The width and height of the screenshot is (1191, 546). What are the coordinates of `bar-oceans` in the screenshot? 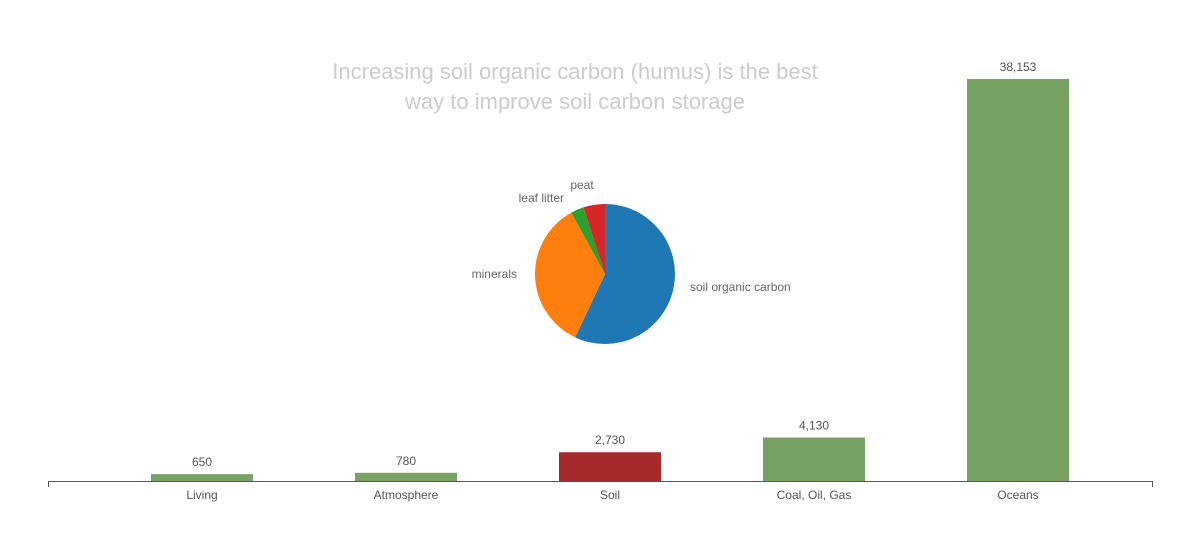 It's located at (1018, 280).